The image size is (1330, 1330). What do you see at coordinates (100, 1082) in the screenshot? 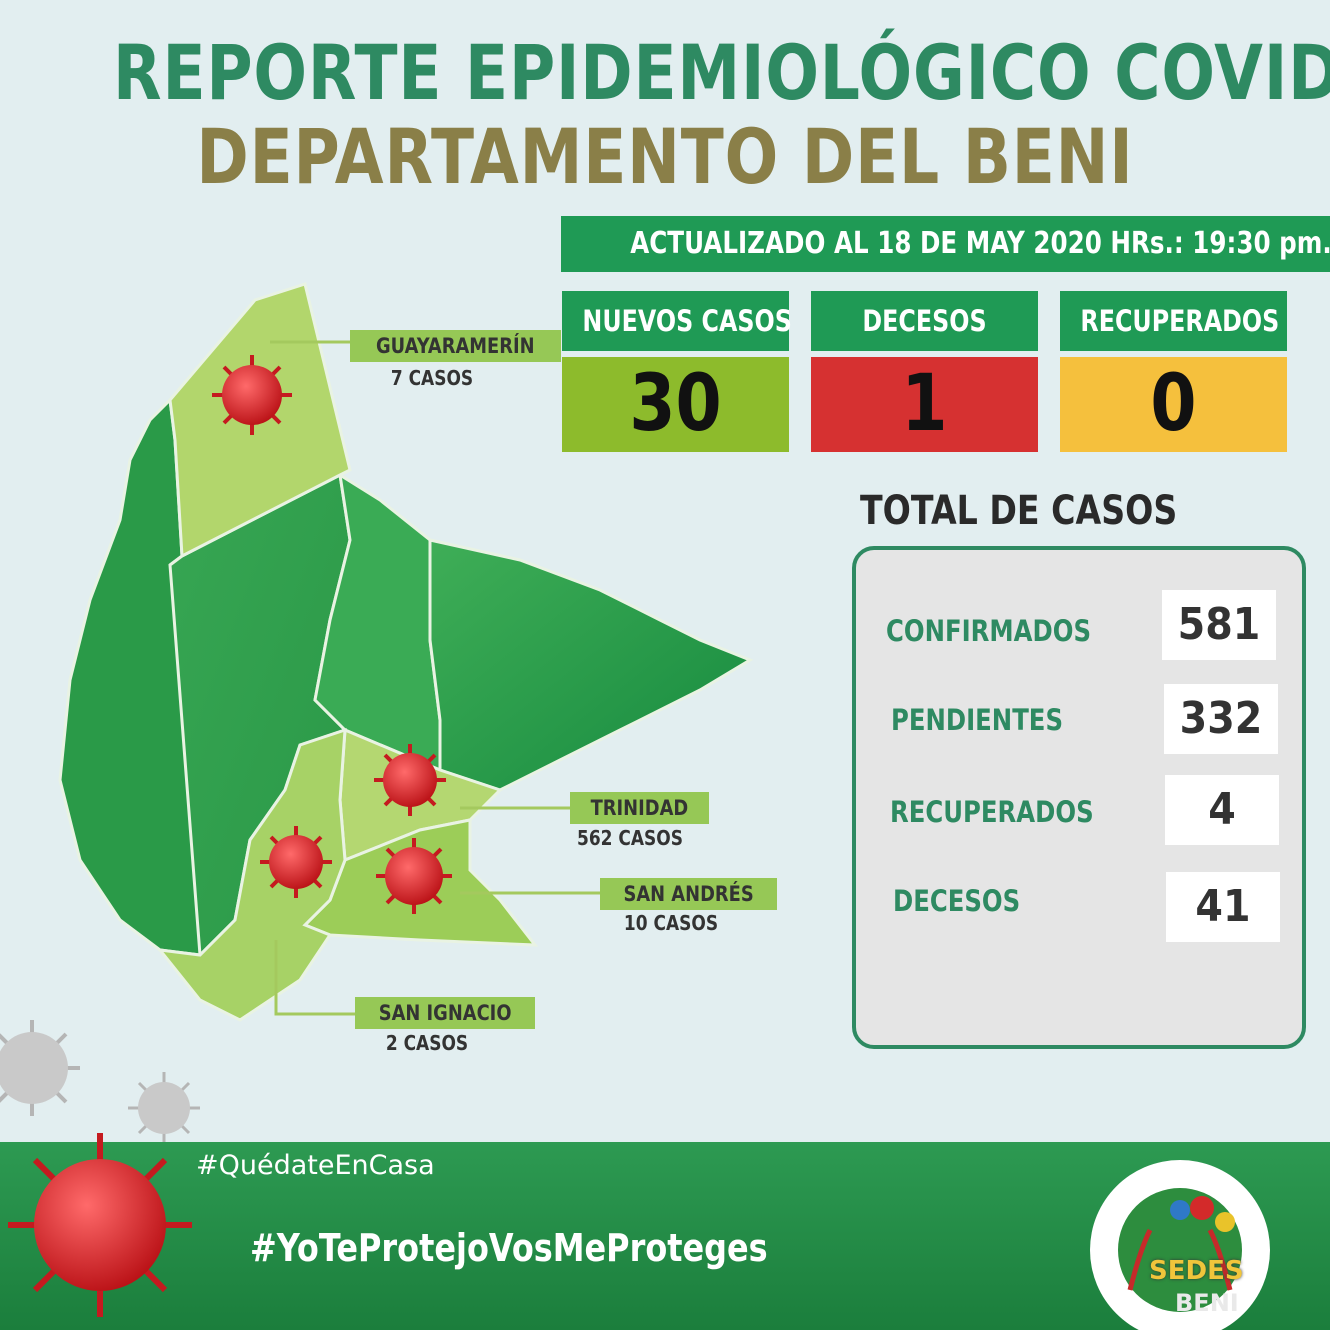
I see `decorative-viruses` at bounding box center [100, 1082].